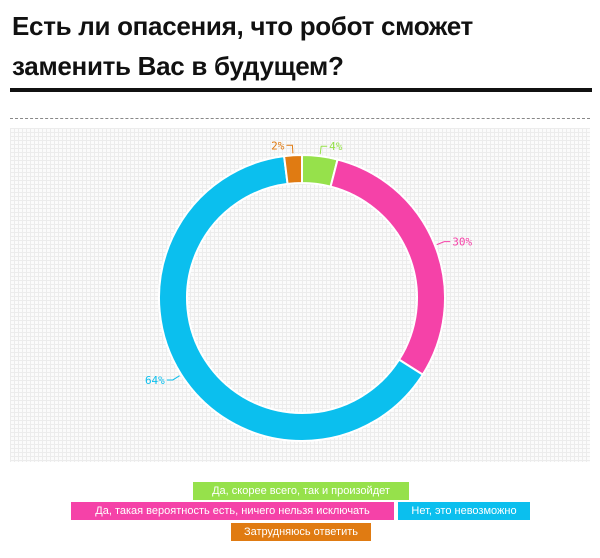 The image size is (600, 558). Describe the element at coordinates (300, 118) in the screenshot. I see `dashed-divider` at that location.